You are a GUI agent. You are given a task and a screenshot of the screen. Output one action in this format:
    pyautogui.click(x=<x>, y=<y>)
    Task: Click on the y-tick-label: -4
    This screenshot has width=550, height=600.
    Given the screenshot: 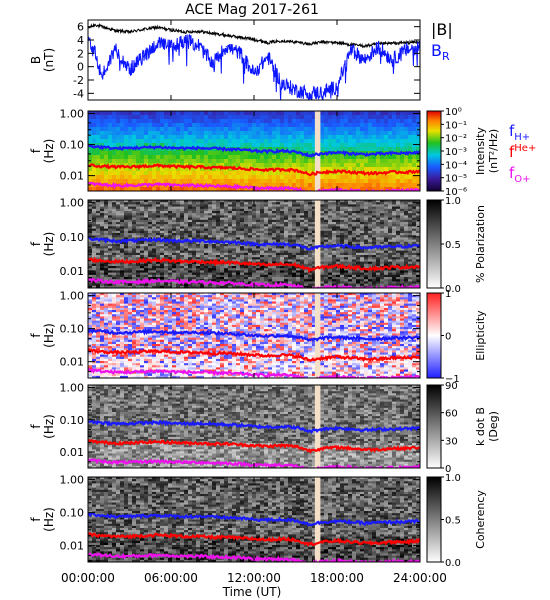 What is the action you would take?
    pyautogui.click(x=78, y=93)
    